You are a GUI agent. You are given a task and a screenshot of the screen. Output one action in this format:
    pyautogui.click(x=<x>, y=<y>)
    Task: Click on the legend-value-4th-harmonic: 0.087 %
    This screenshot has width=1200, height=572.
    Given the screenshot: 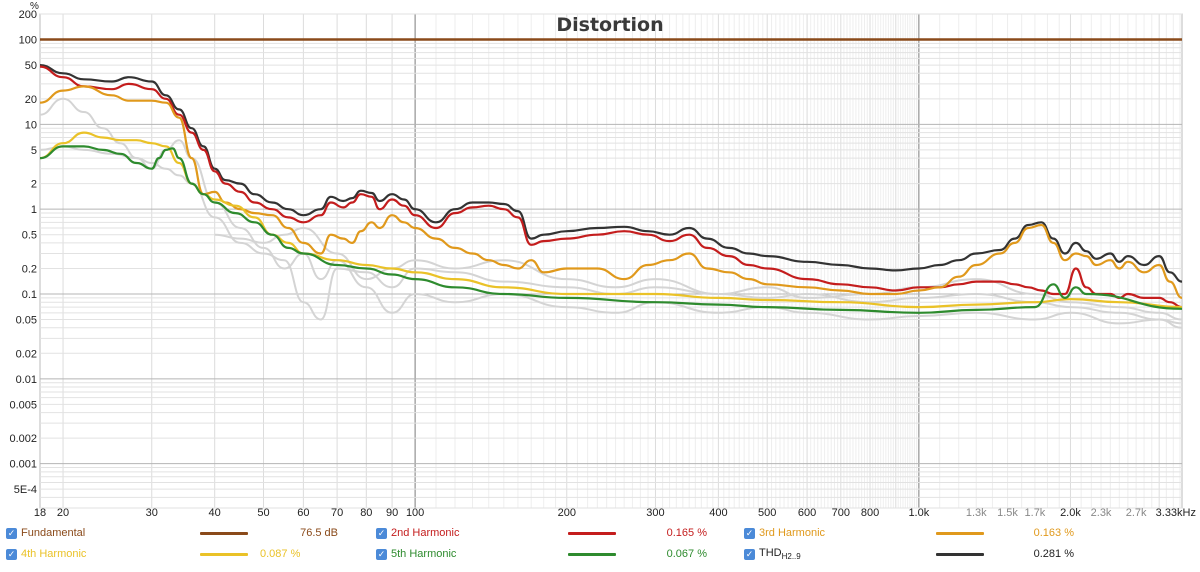 What is the action you would take?
    pyautogui.click(x=280, y=554)
    